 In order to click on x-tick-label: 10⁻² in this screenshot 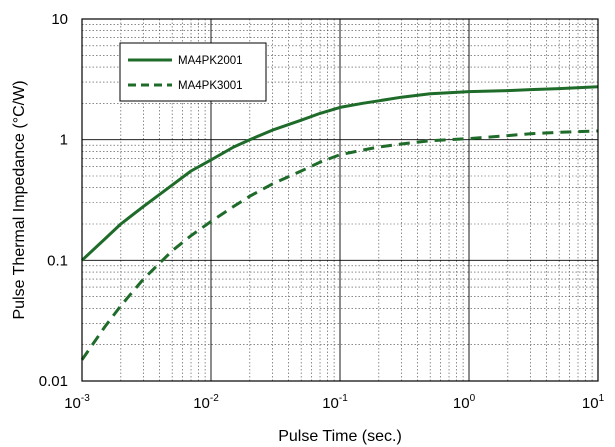, I will do `click(206, 402)`.